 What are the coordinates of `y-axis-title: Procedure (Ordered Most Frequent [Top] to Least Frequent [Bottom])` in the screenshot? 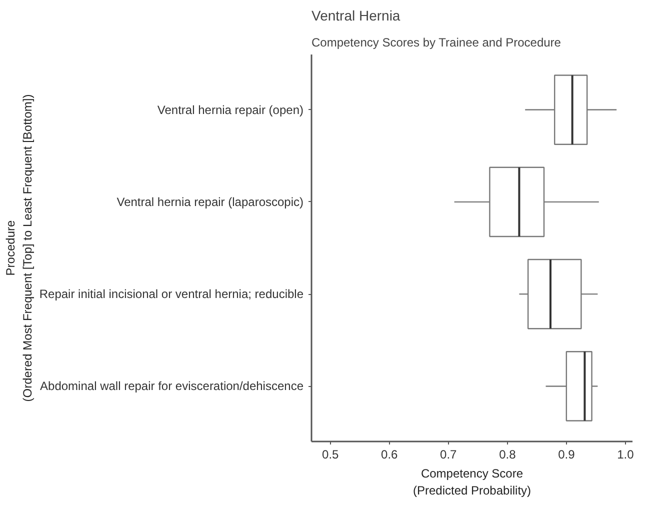 It's located at (19, 248).